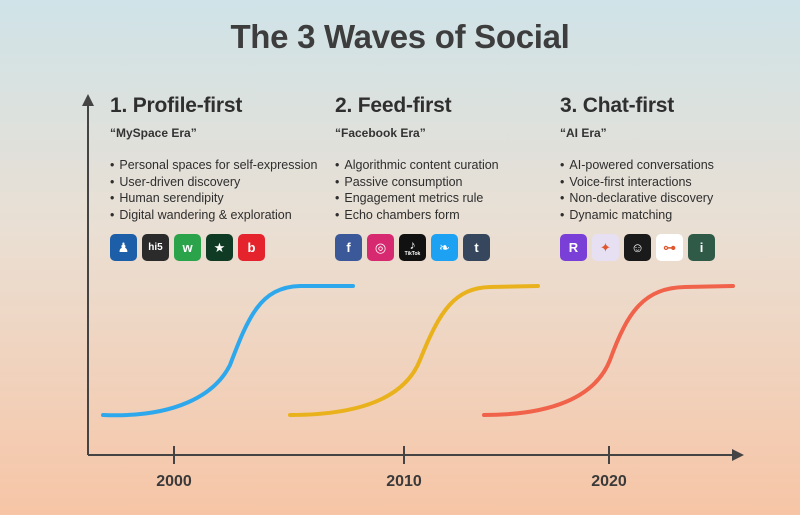  What do you see at coordinates (669, 247) in the screenshot?
I see `ee-logo-icon: ⊶` at bounding box center [669, 247].